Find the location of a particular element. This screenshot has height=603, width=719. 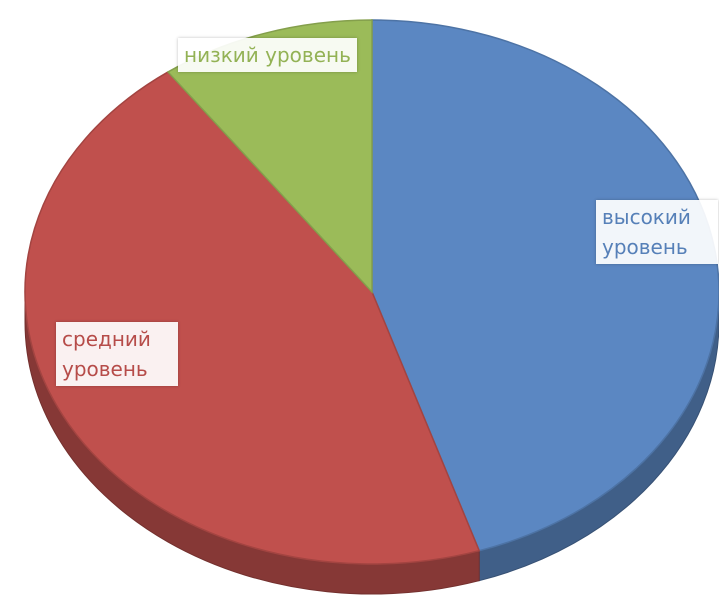

slice-label: низкий уровень is located at coordinates (267, 55).